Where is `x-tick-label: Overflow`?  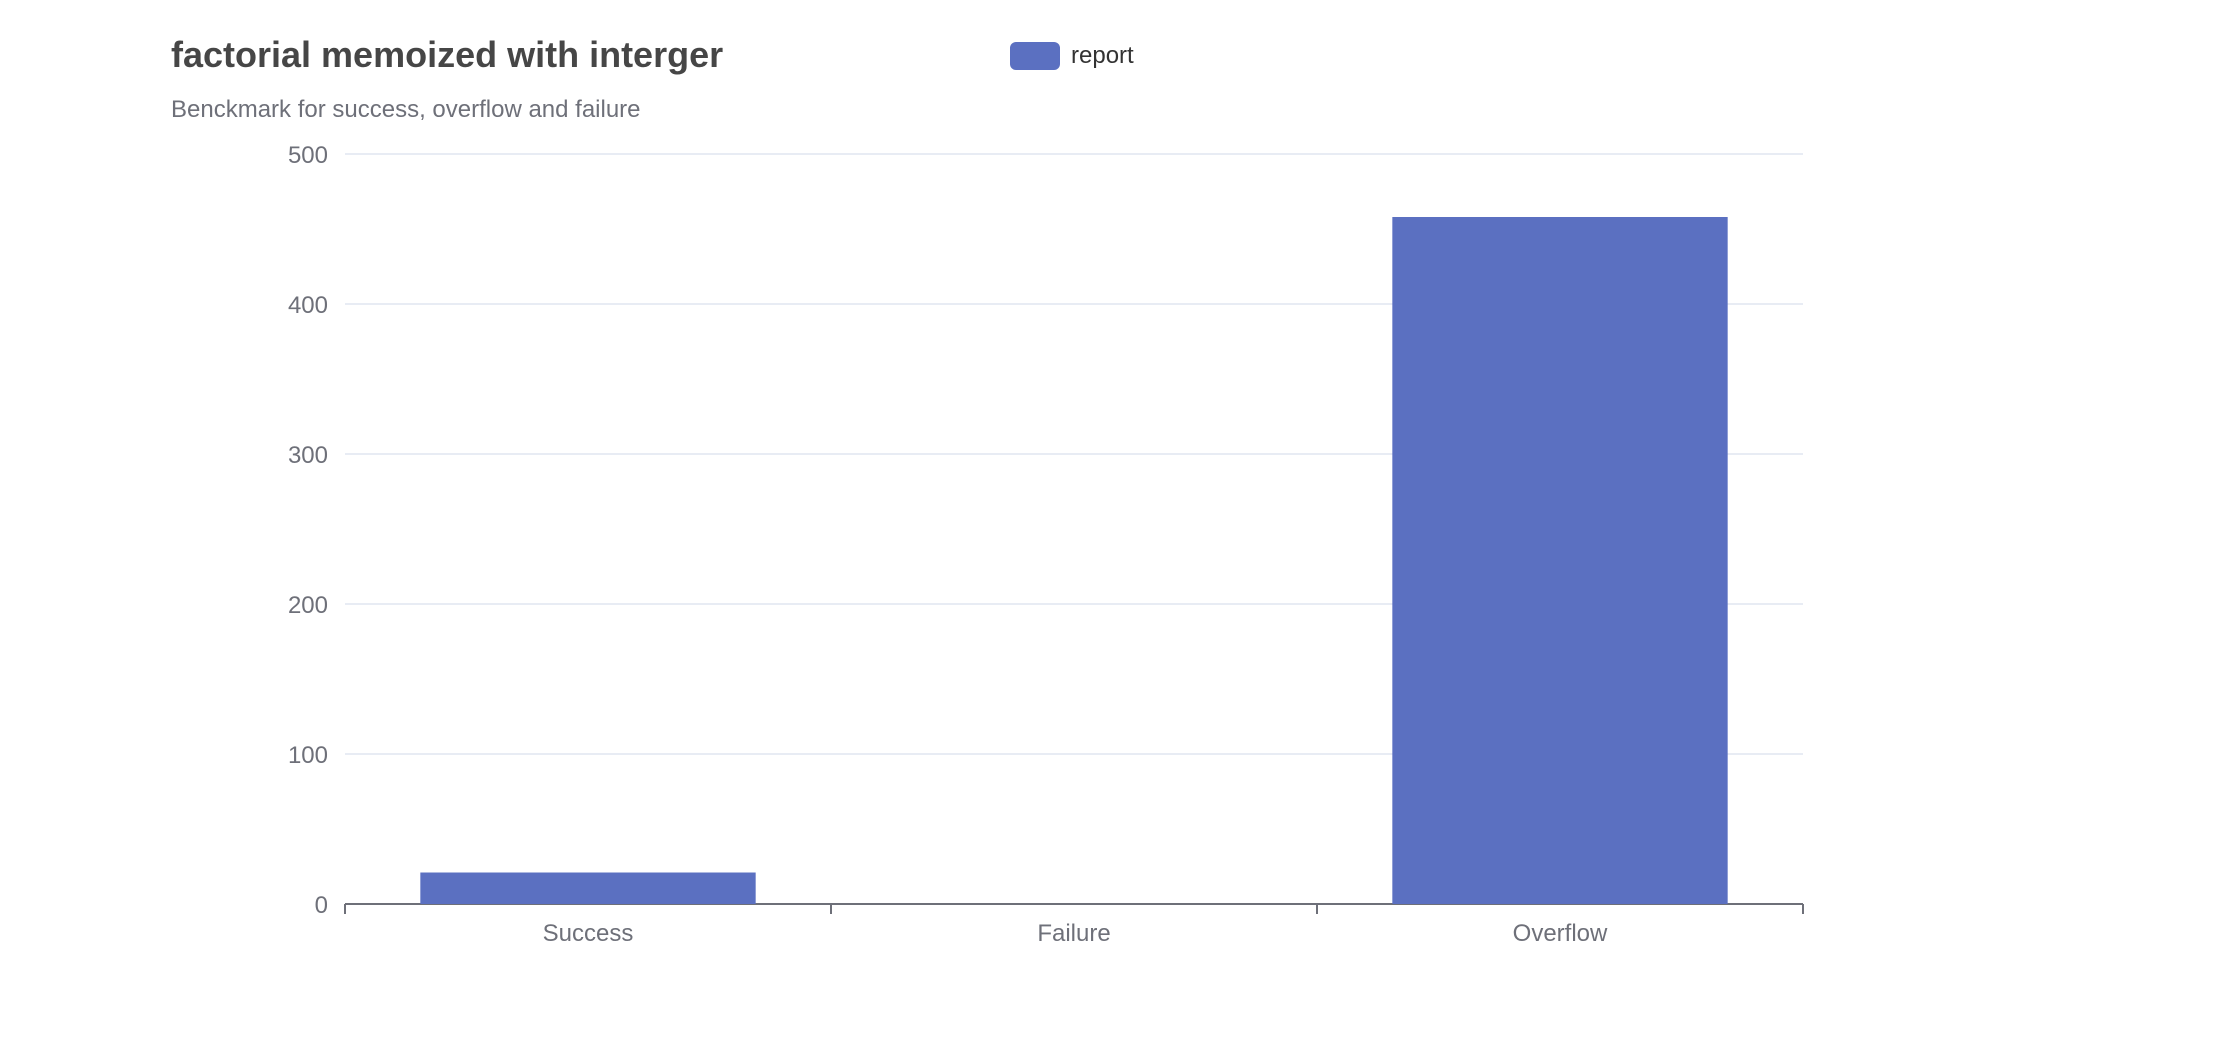 x-tick-label: Overflow is located at coordinates (1560, 933).